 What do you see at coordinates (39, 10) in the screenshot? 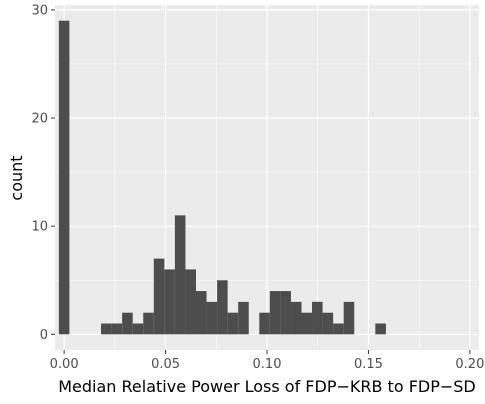
I see `y-tick-label: 30` at bounding box center [39, 10].